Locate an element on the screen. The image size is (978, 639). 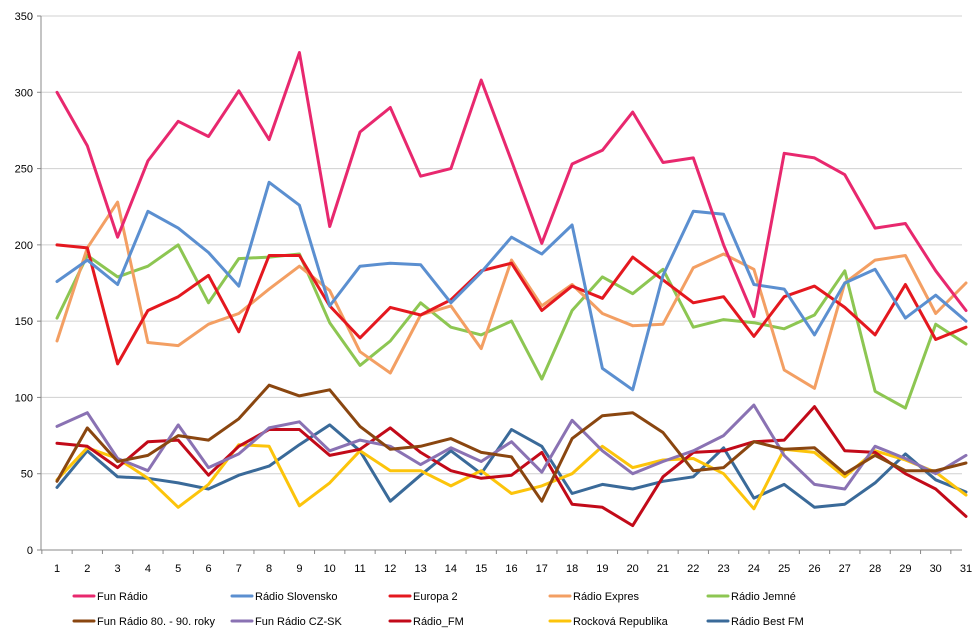
legend-item: Rádio Expres is located at coordinates (594, 597).